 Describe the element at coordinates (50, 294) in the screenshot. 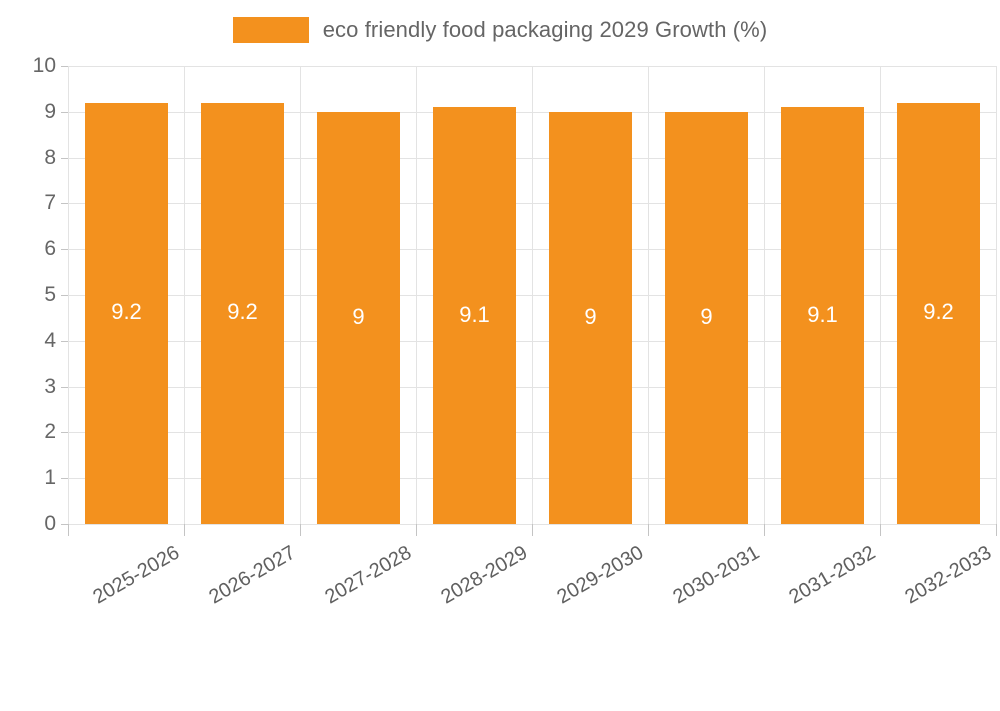

I see `y-axis-tick-label: 5` at that location.